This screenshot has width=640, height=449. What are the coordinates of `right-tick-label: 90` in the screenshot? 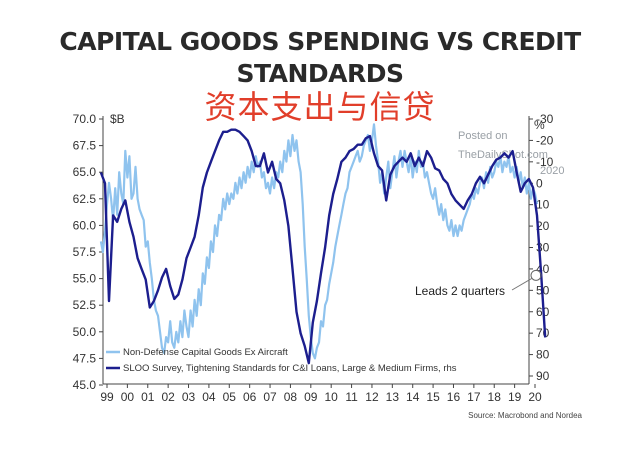 It's located at (543, 376).